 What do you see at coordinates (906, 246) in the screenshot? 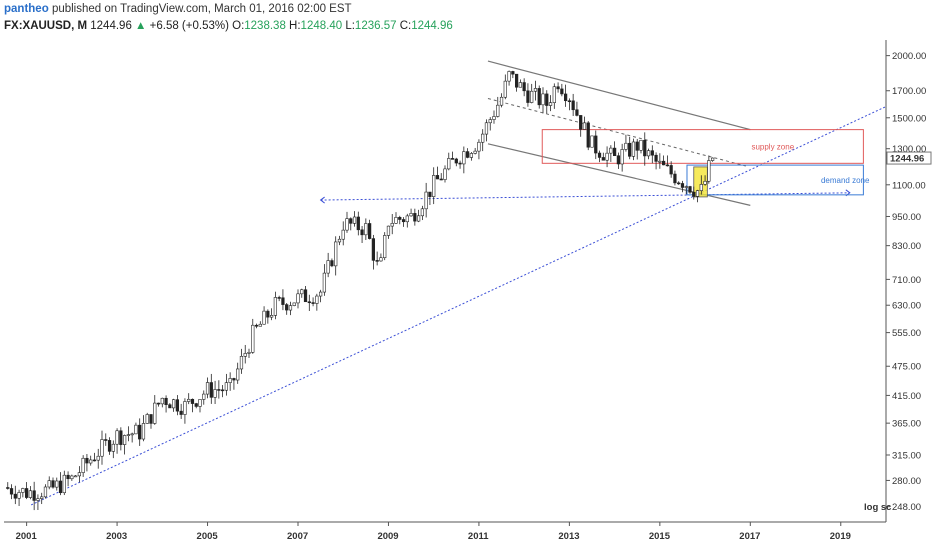
I see `y-tick-label: 830.00` at bounding box center [906, 246].